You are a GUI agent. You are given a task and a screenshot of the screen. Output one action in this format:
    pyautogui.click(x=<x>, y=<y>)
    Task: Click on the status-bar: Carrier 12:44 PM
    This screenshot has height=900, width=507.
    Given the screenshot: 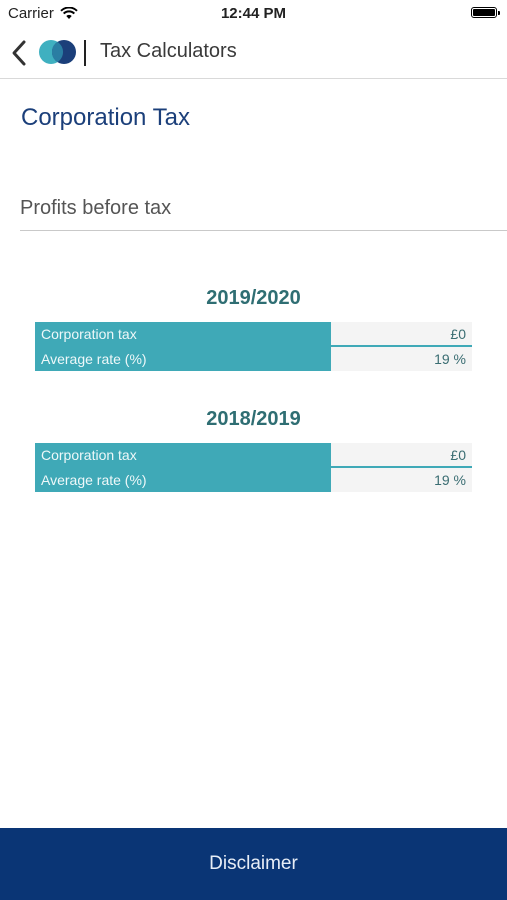 What is the action you would take?
    pyautogui.click(x=253, y=14)
    